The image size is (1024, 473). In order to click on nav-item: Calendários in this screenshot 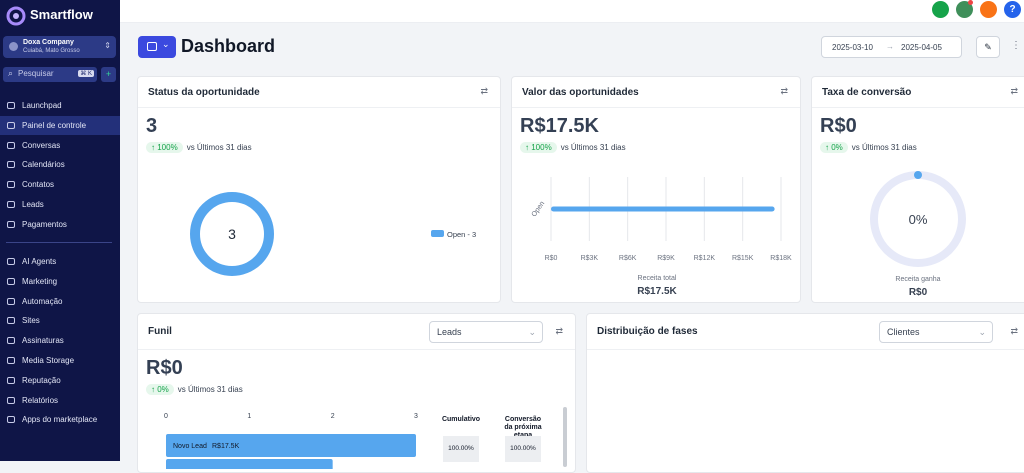, I will do `click(60, 164)`.